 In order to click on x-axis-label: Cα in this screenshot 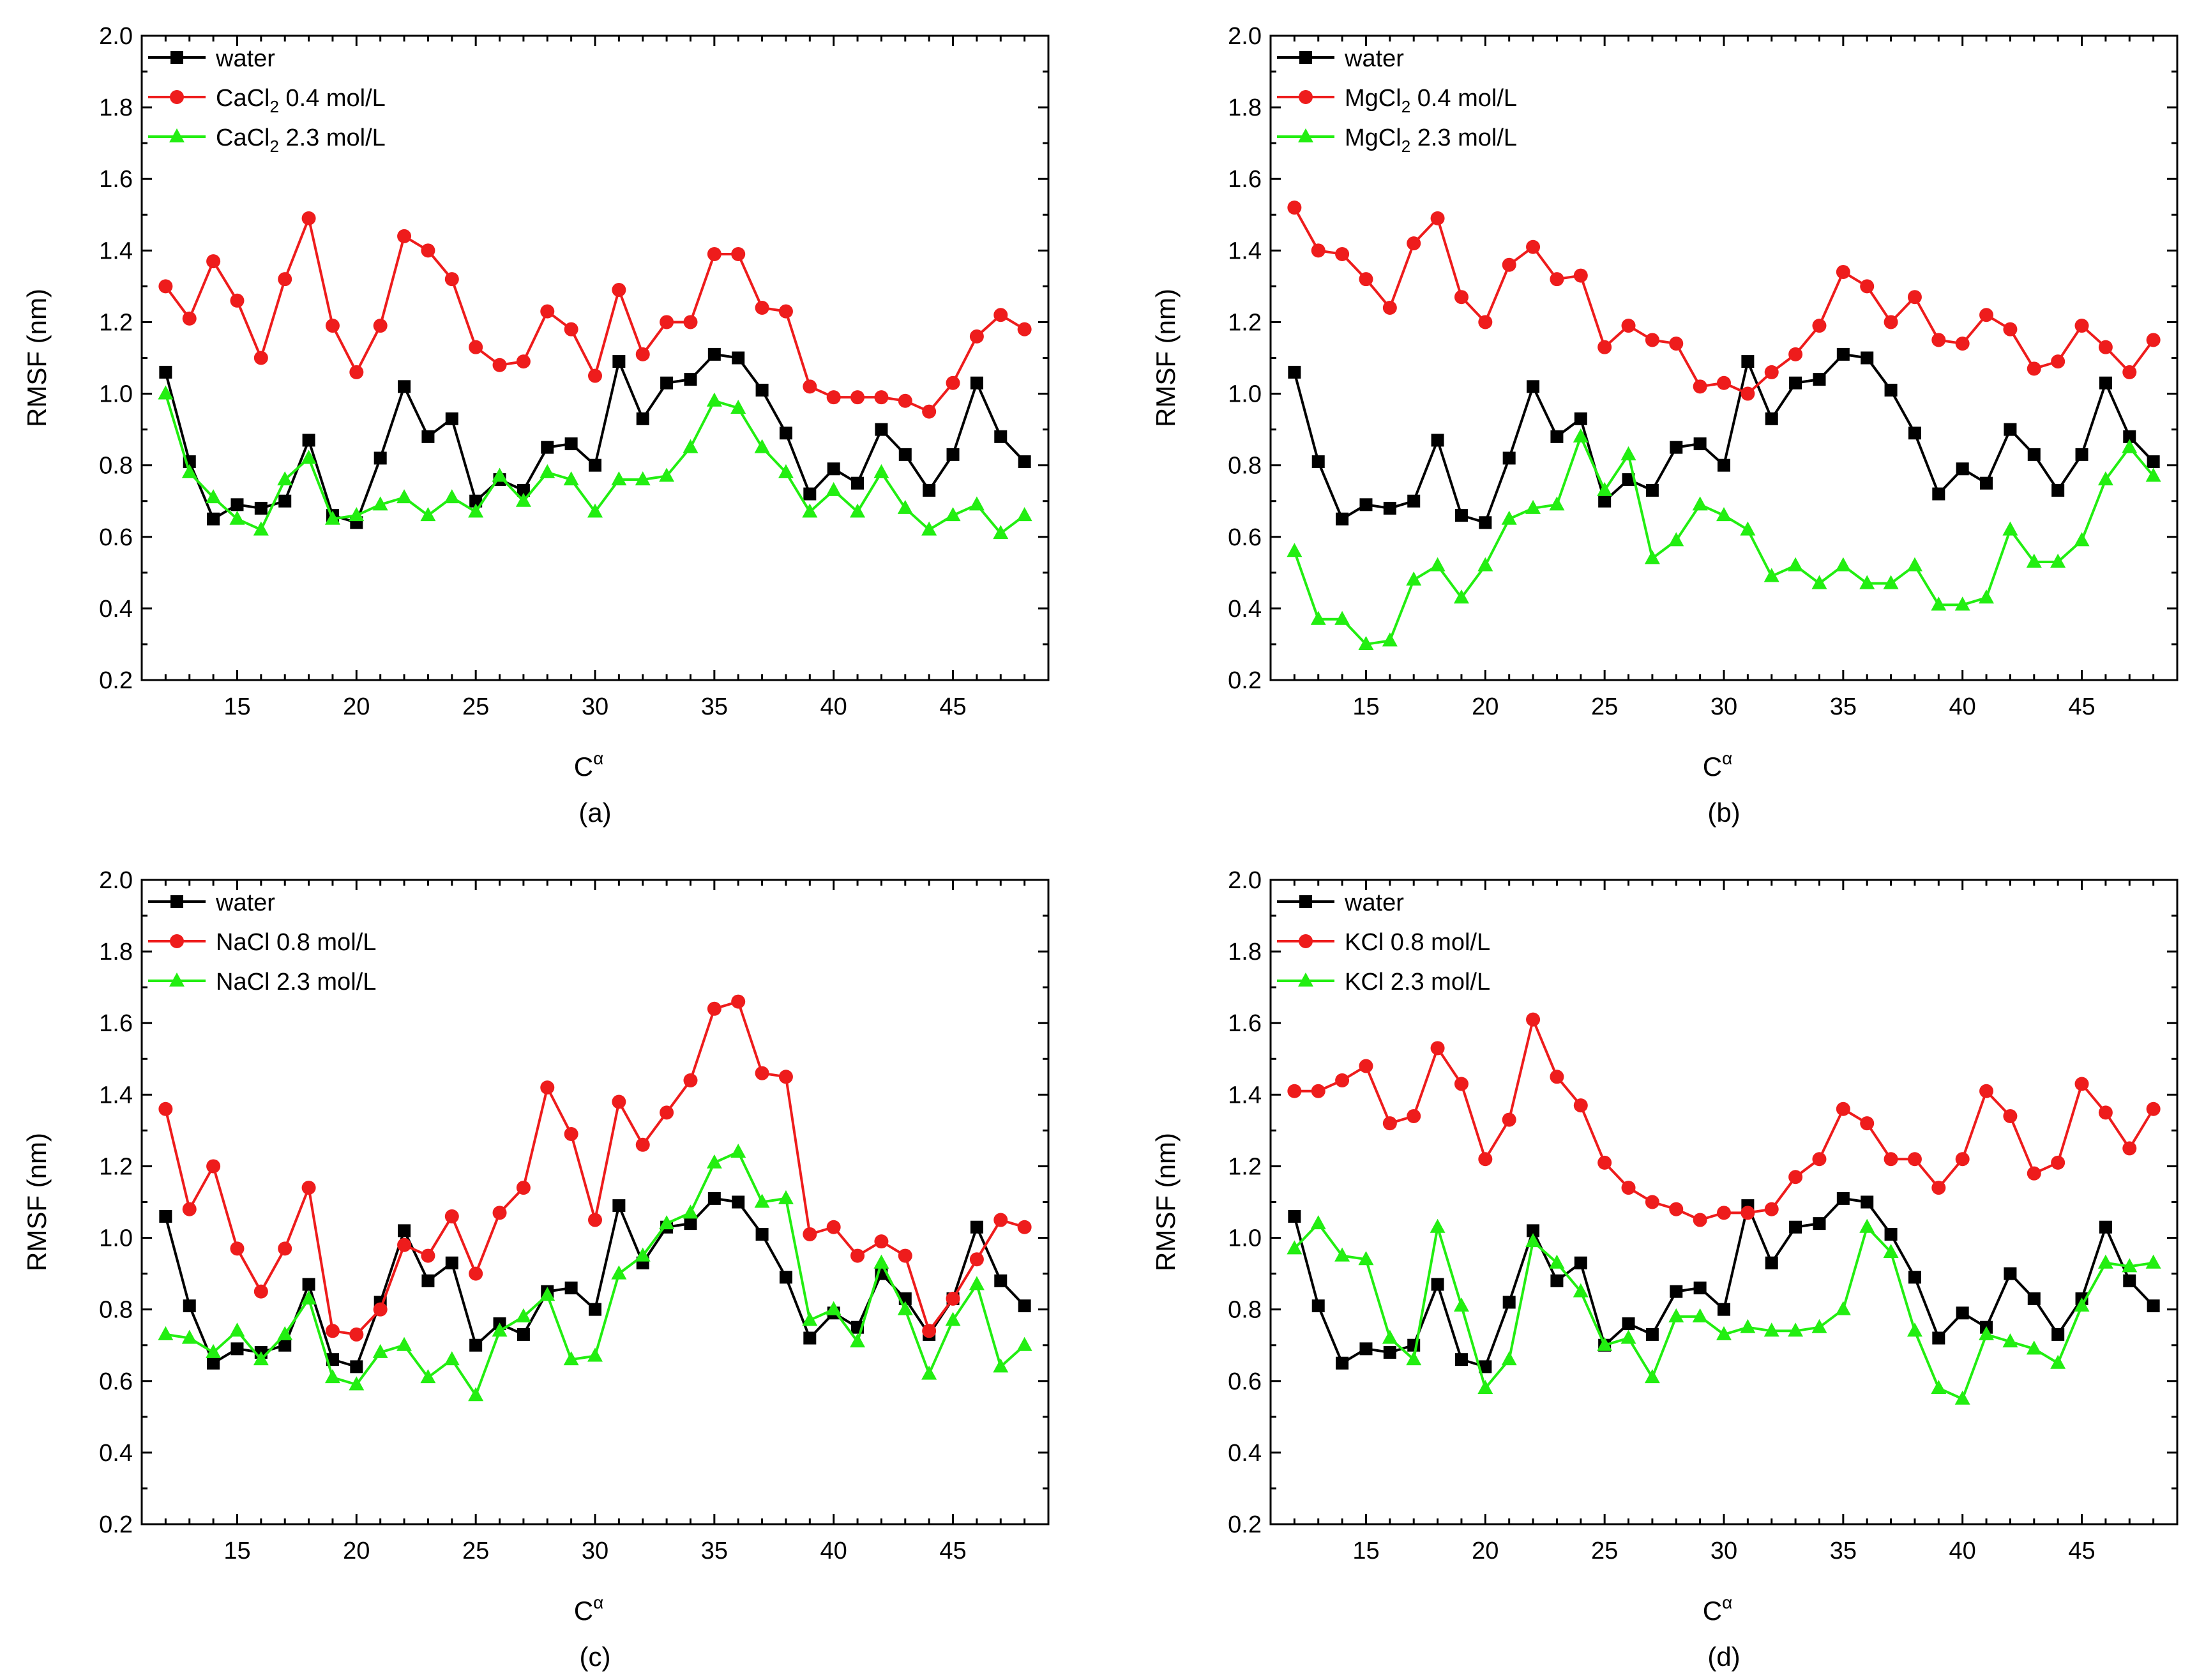, I will do `click(1718, 1609)`.